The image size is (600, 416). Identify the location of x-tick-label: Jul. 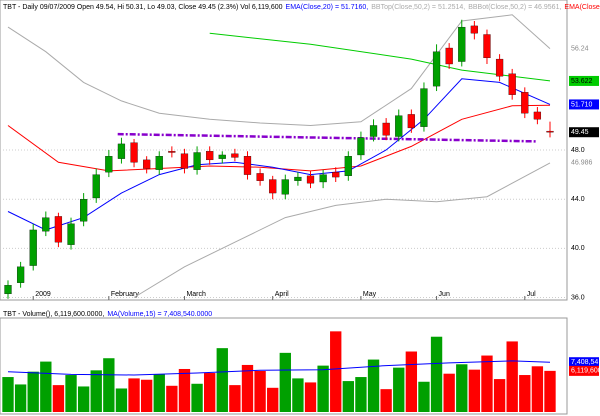
(531, 294).